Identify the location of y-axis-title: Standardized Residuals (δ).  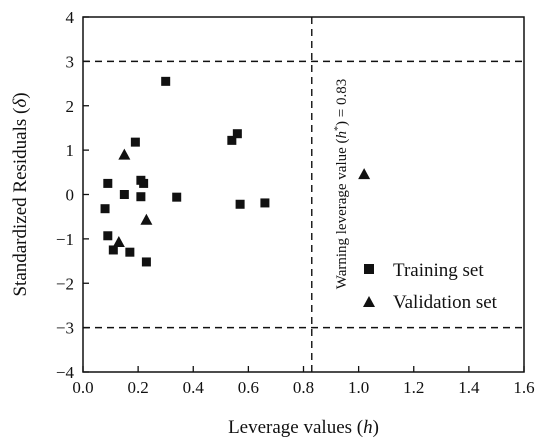
(20, 194).